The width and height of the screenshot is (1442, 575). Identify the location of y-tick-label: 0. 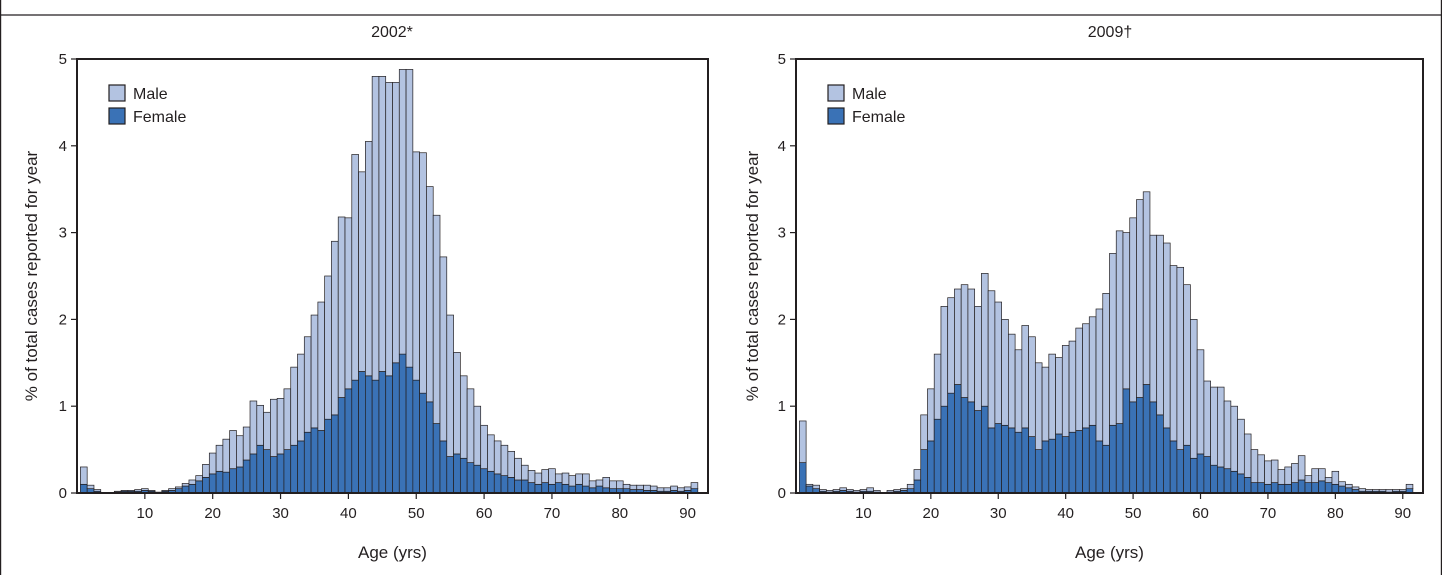
(63, 493).